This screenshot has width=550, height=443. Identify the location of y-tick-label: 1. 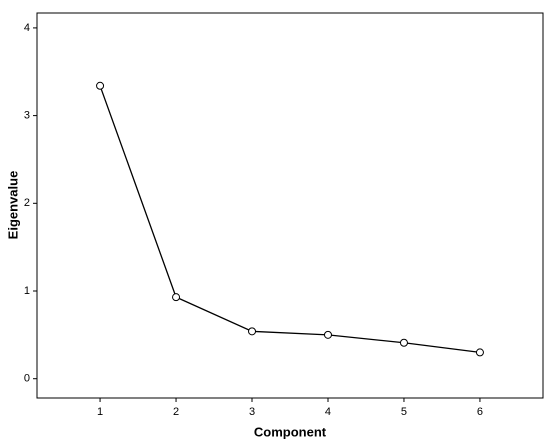
(27, 291).